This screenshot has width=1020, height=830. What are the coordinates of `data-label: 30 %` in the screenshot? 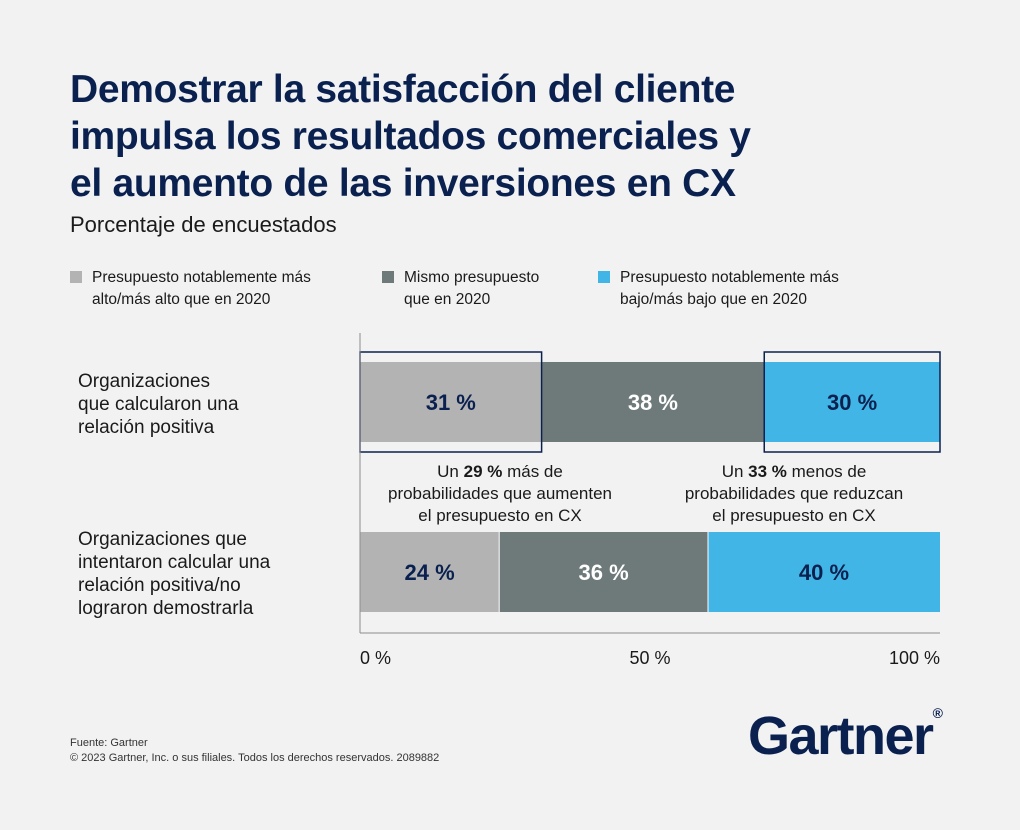 It's located at (852, 402).